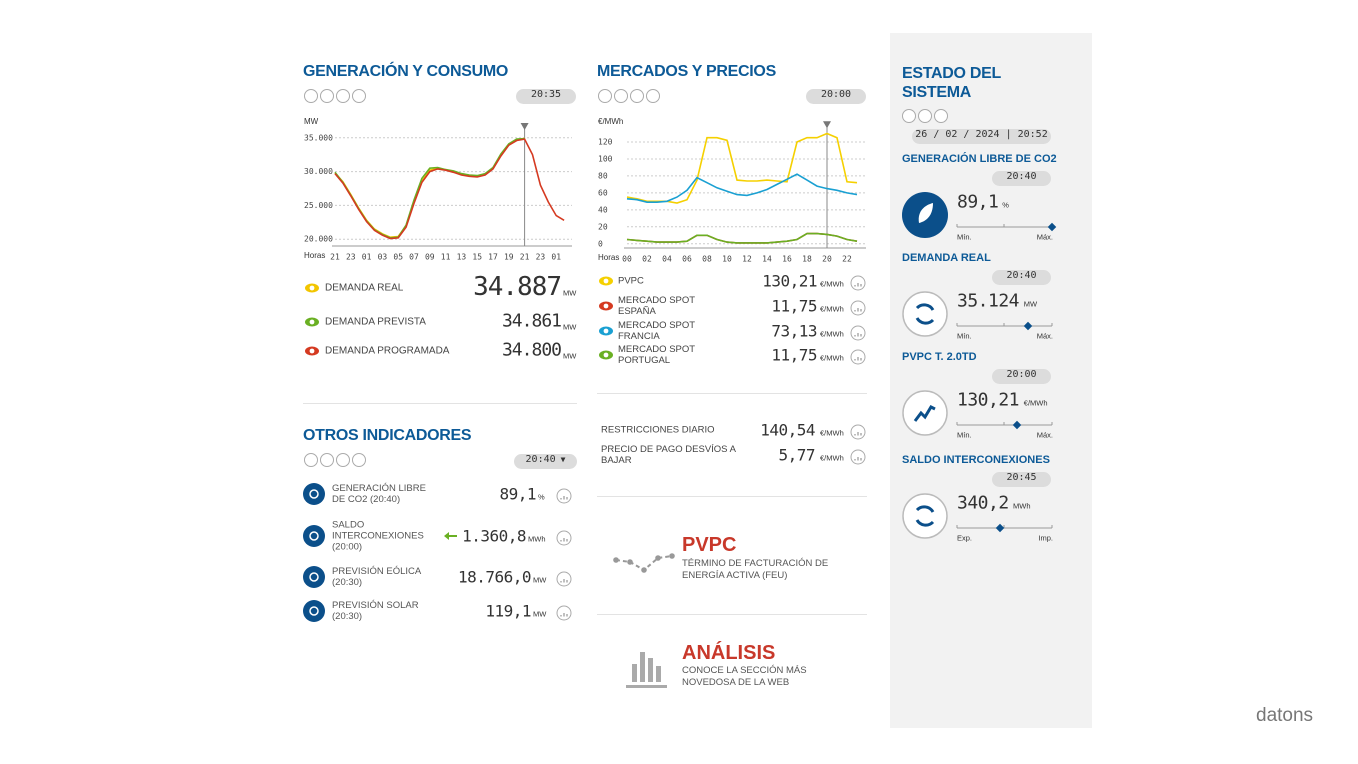 The image size is (1358, 764). I want to click on indicator-value: 34.887, so click(517, 287).